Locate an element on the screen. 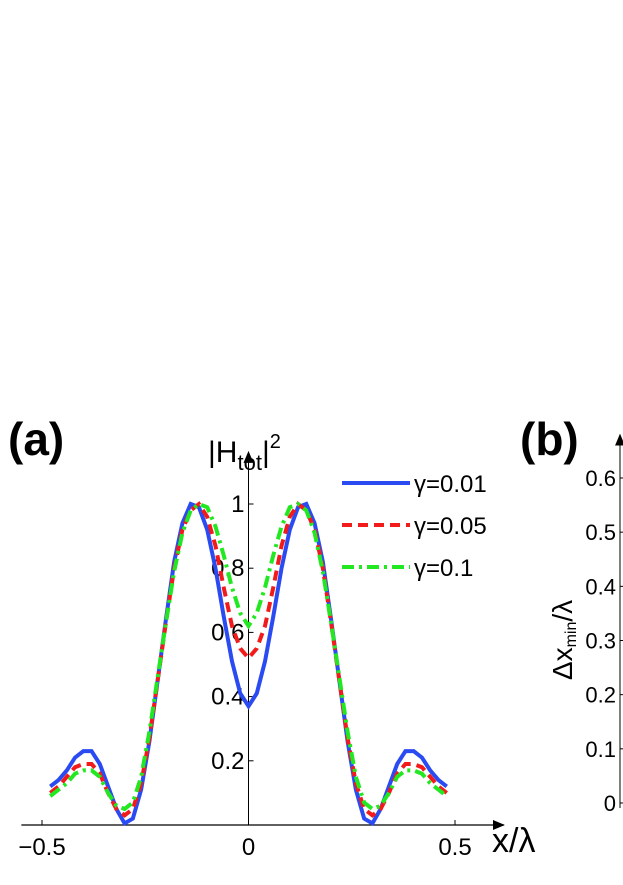 This screenshot has height=885, width=623. y-axis-label-part: tot is located at coordinates (249, 462).